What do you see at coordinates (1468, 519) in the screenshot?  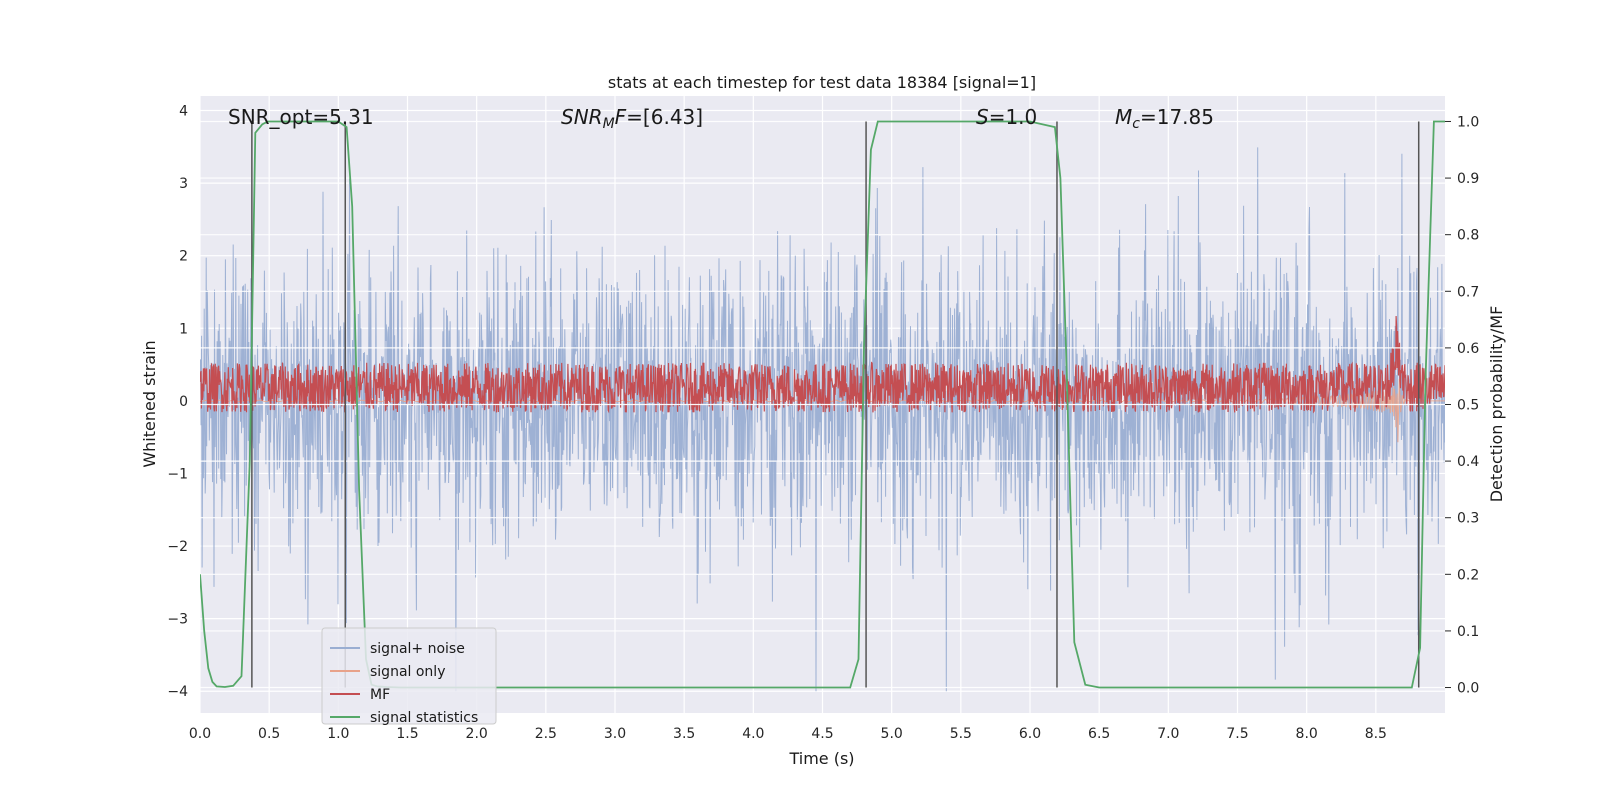 I see `right-tick-label: 0.3` at bounding box center [1468, 519].